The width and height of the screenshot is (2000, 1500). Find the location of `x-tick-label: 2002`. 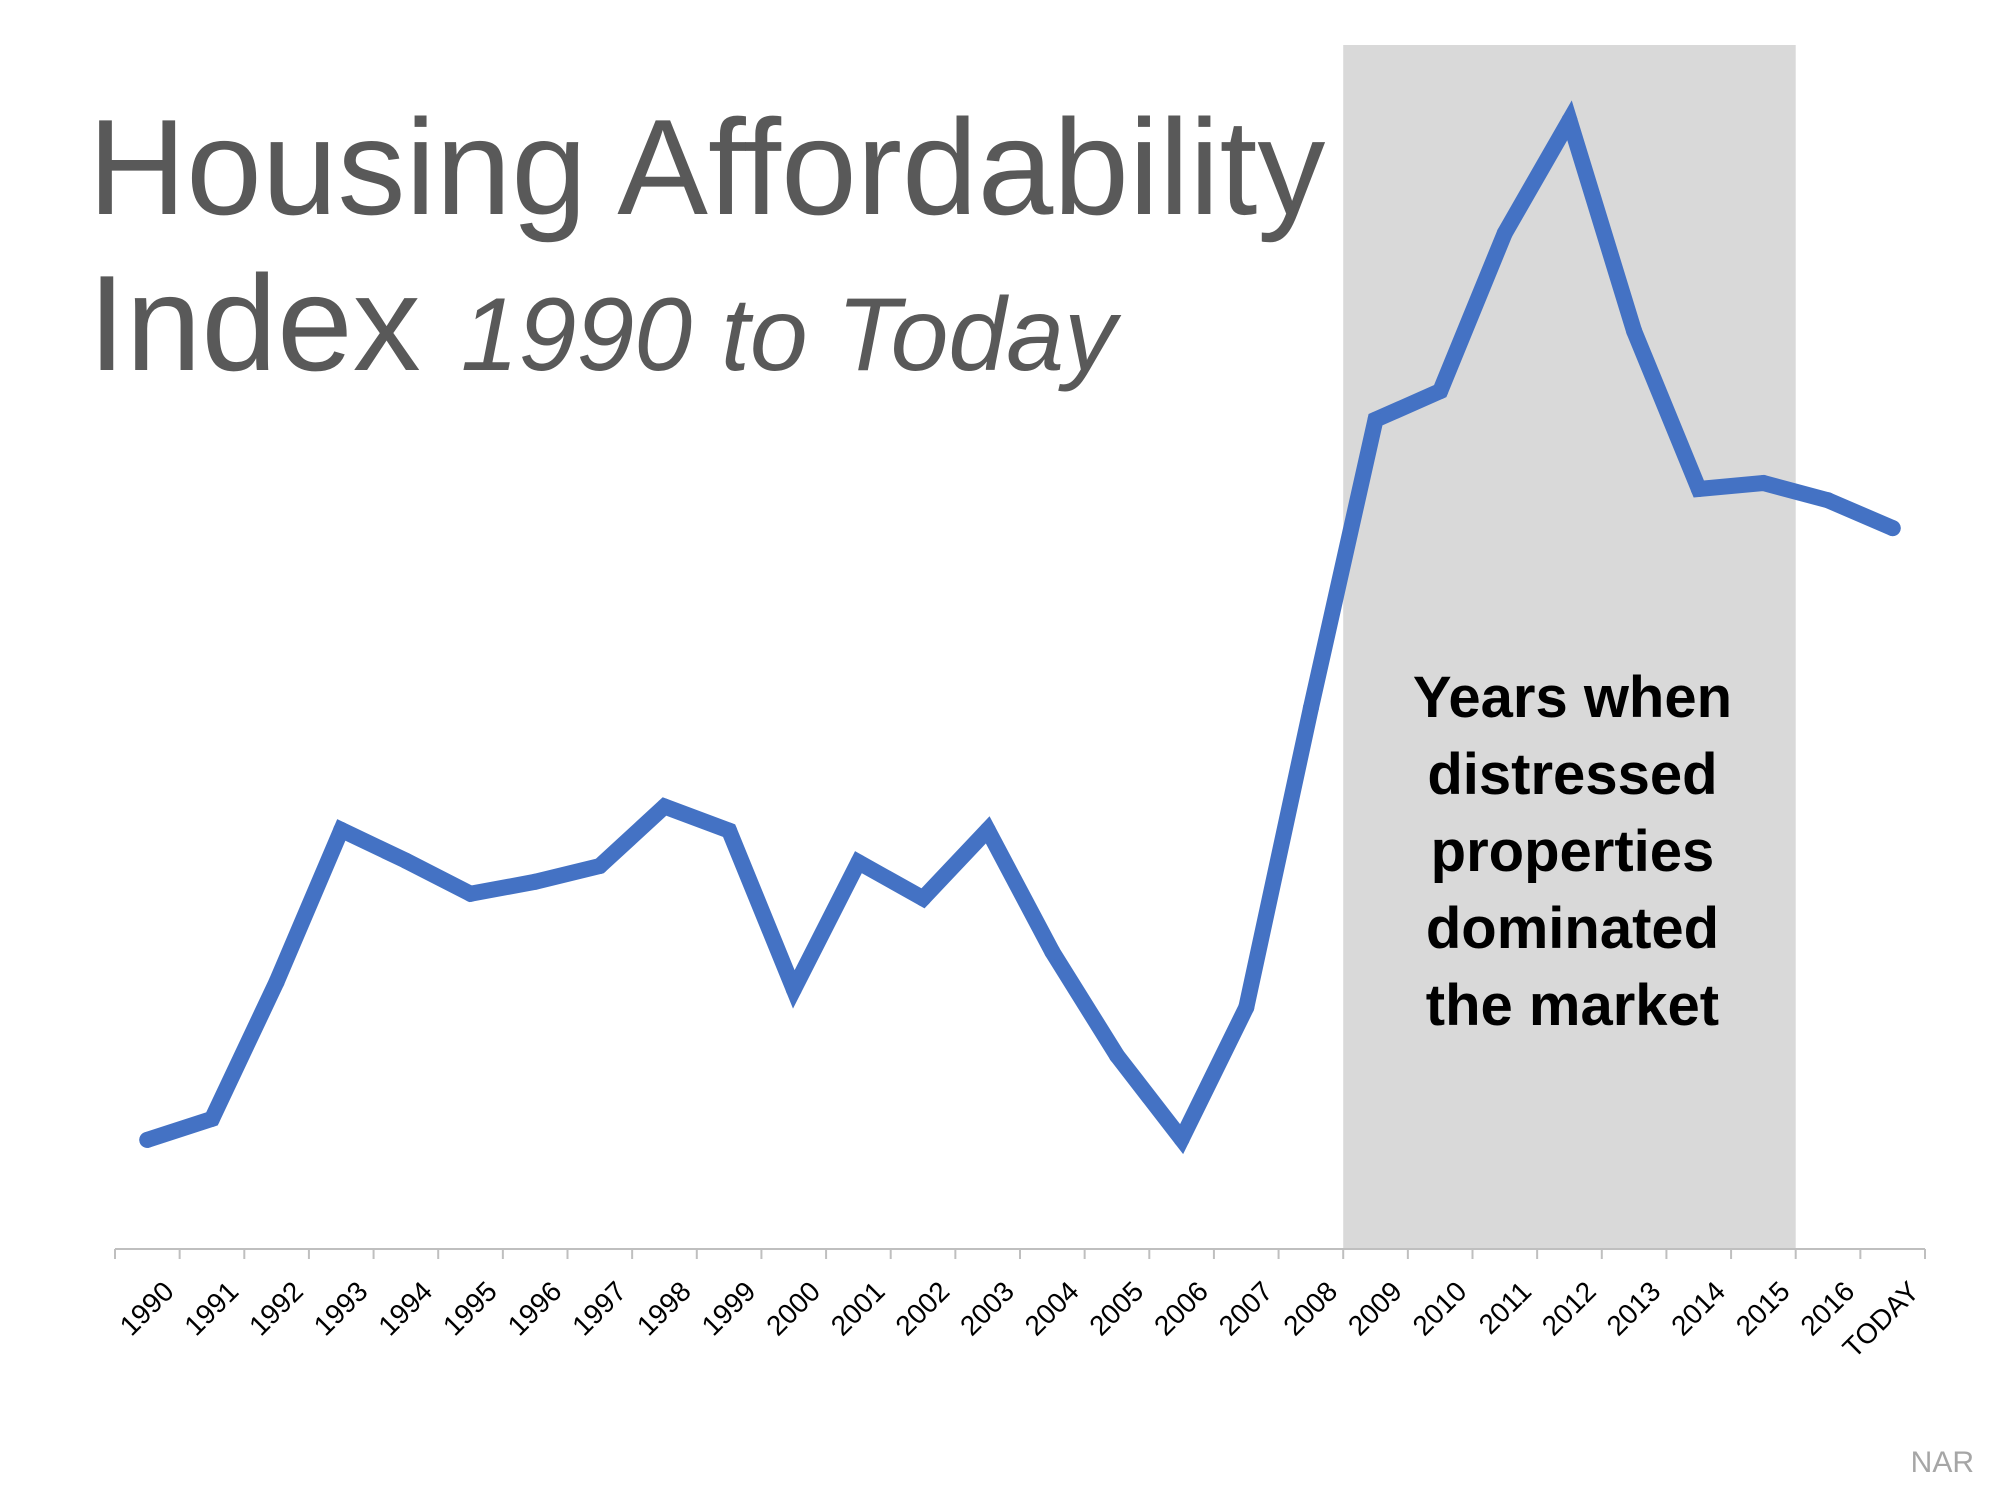

x-tick-label: 2002 is located at coordinates (922, 1308).